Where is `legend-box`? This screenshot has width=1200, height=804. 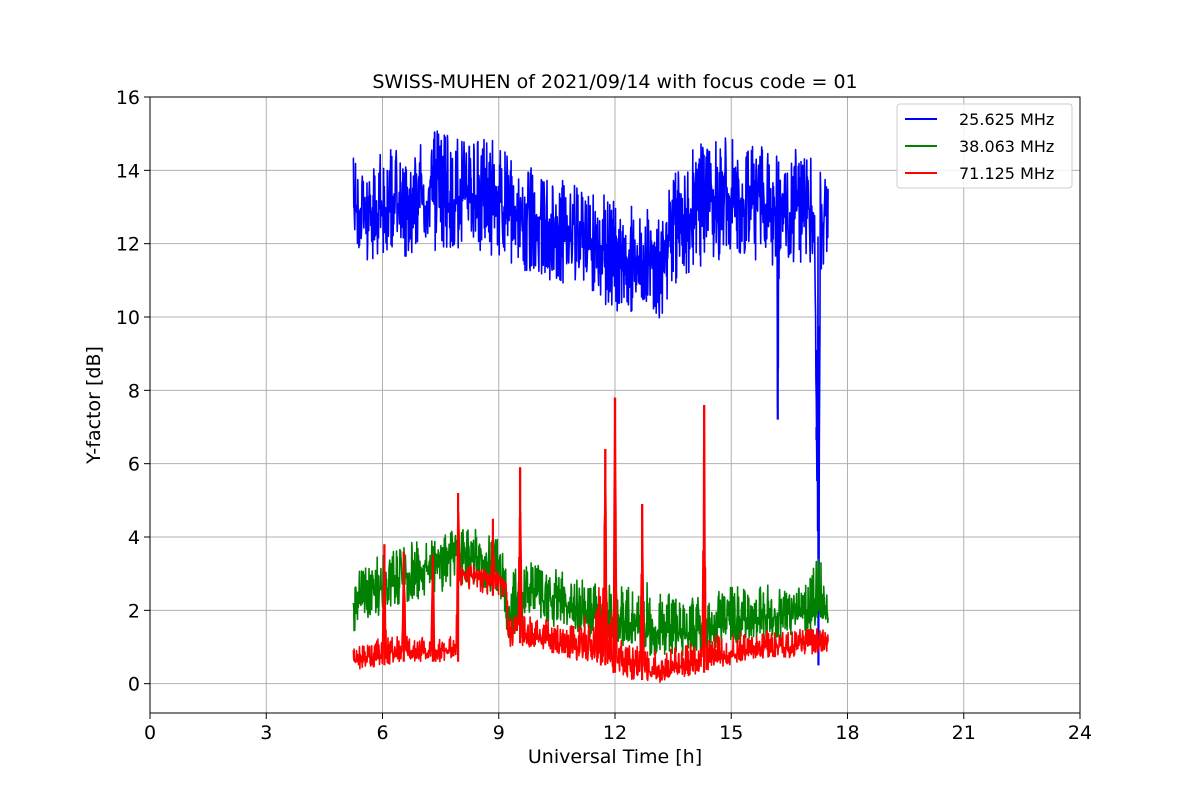
legend-box is located at coordinates (984, 146).